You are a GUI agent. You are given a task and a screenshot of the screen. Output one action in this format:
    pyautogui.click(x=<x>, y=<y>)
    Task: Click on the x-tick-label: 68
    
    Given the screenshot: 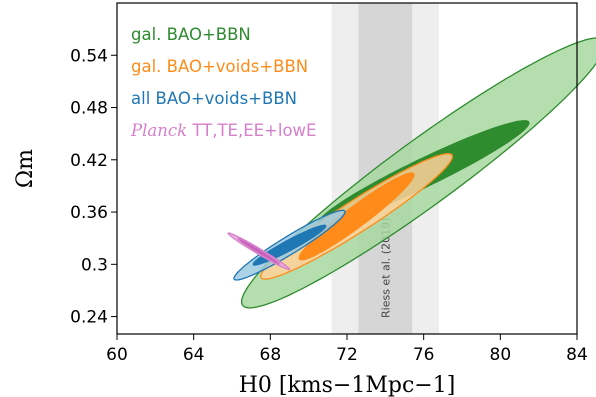 What is the action you would take?
    pyautogui.click(x=271, y=355)
    